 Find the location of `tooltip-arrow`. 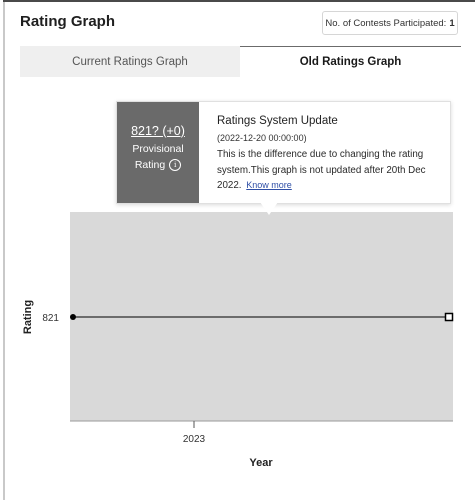

tooltip-arrow is located at coordinates (269, 208).